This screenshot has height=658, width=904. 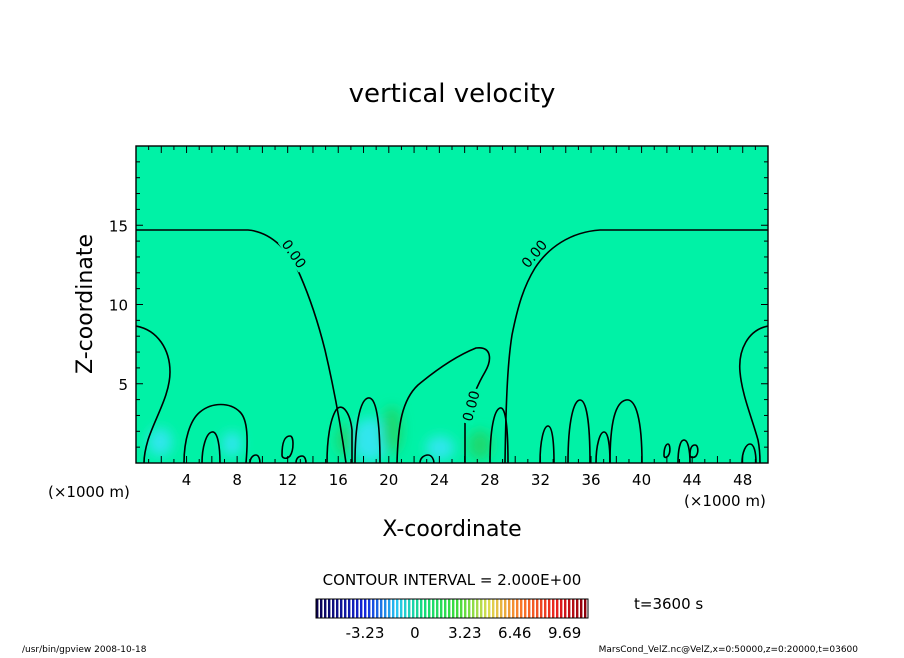 I want to click on x-tick-label: 44, so click(x=692, y=480).